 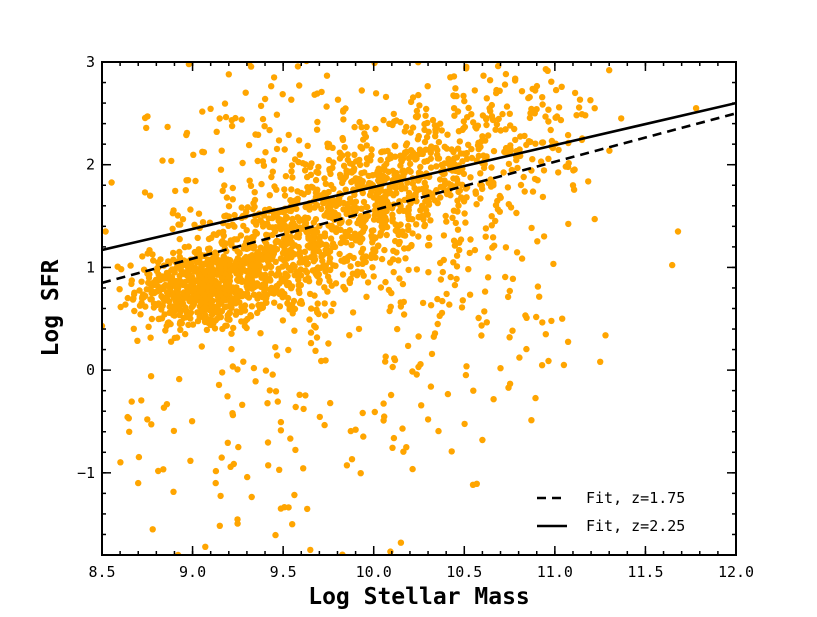 I want to click on y-tick-label: 3, so click(x=90, y=62).